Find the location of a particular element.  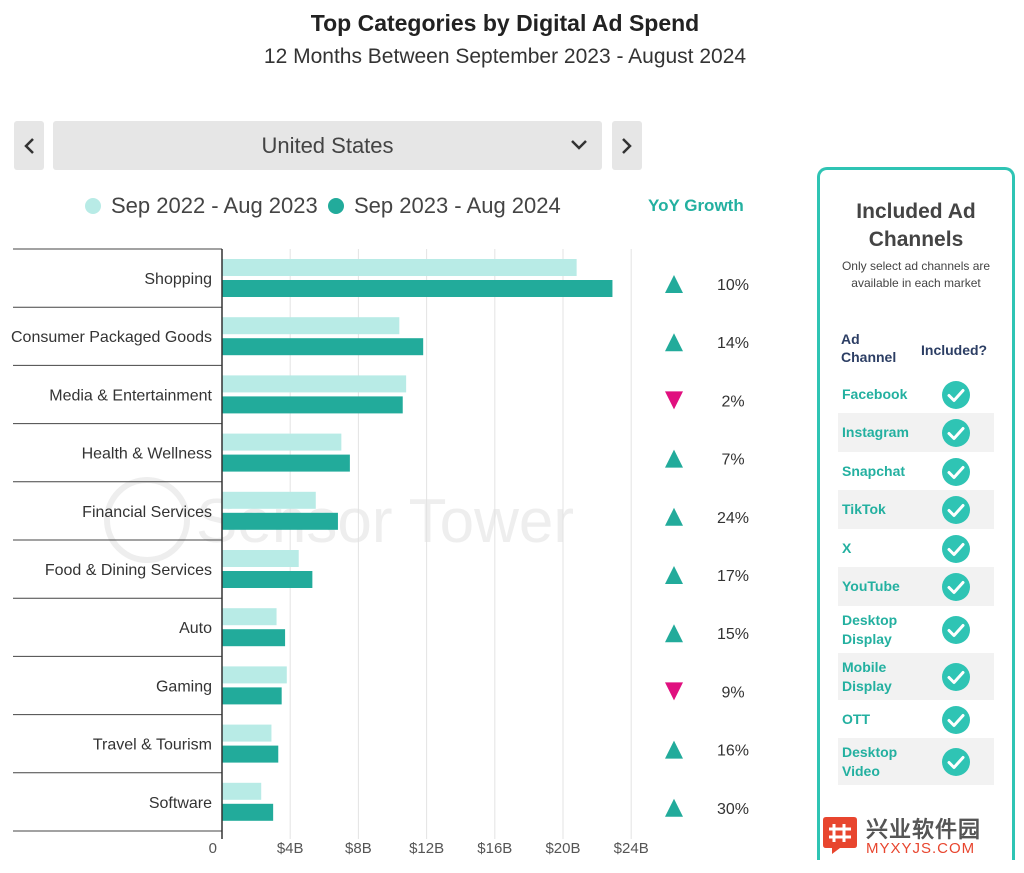

channel-name: Instagram is located at coordinates (875, 432).